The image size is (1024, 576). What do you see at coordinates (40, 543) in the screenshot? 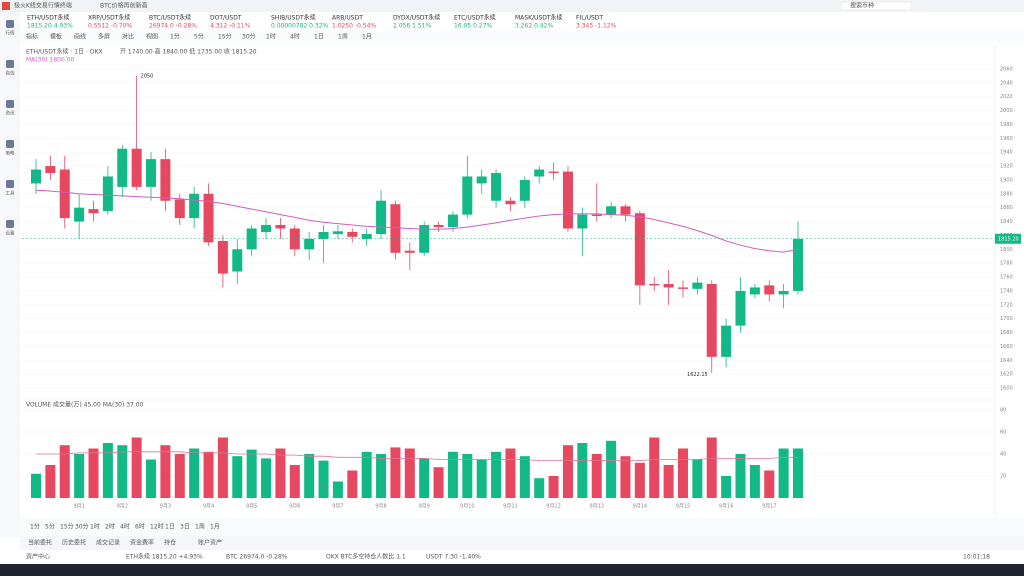
I see `bottom-tab: 当前委托` at bounding box center [40, 543].